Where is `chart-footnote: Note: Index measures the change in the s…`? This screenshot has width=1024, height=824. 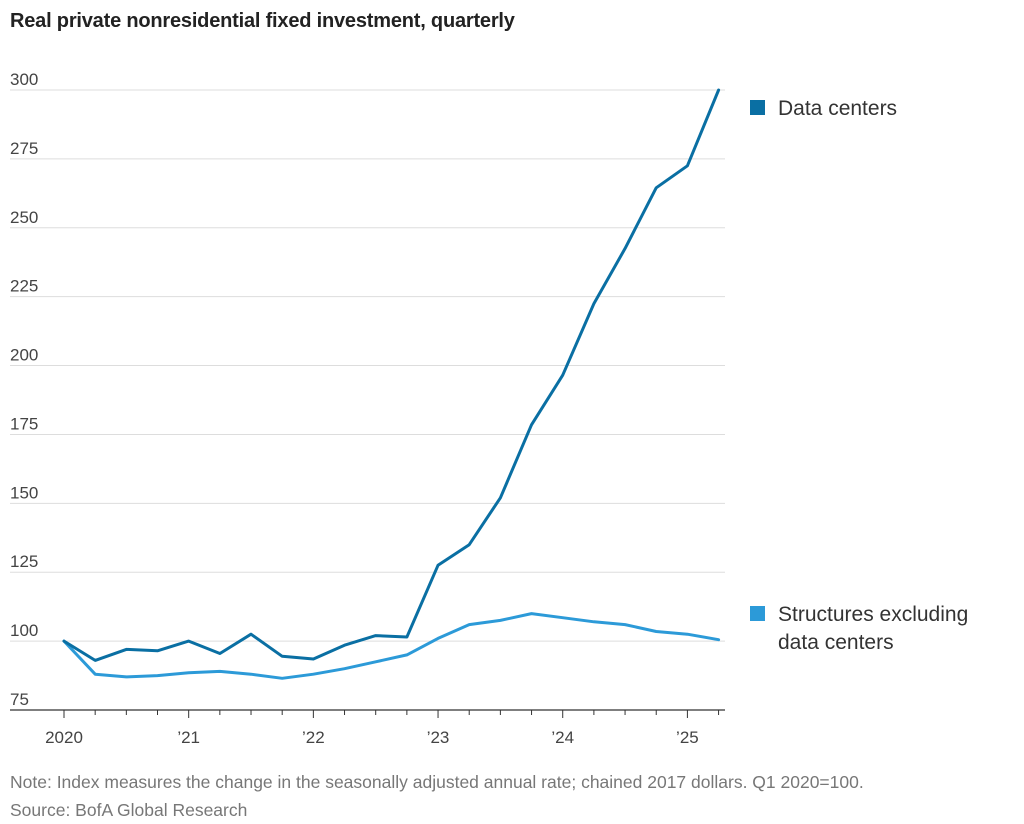 chart-footnote: Note: Index measures the change in the s… is located at coordinates (437, 796).